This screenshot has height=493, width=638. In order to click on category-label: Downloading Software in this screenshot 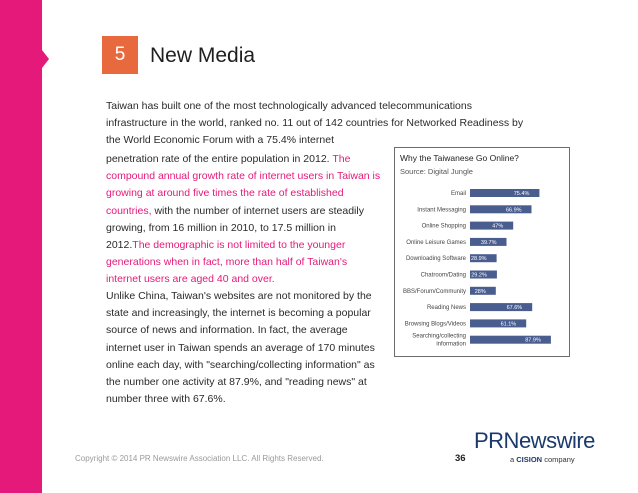, I will do `click(436, 259)`.